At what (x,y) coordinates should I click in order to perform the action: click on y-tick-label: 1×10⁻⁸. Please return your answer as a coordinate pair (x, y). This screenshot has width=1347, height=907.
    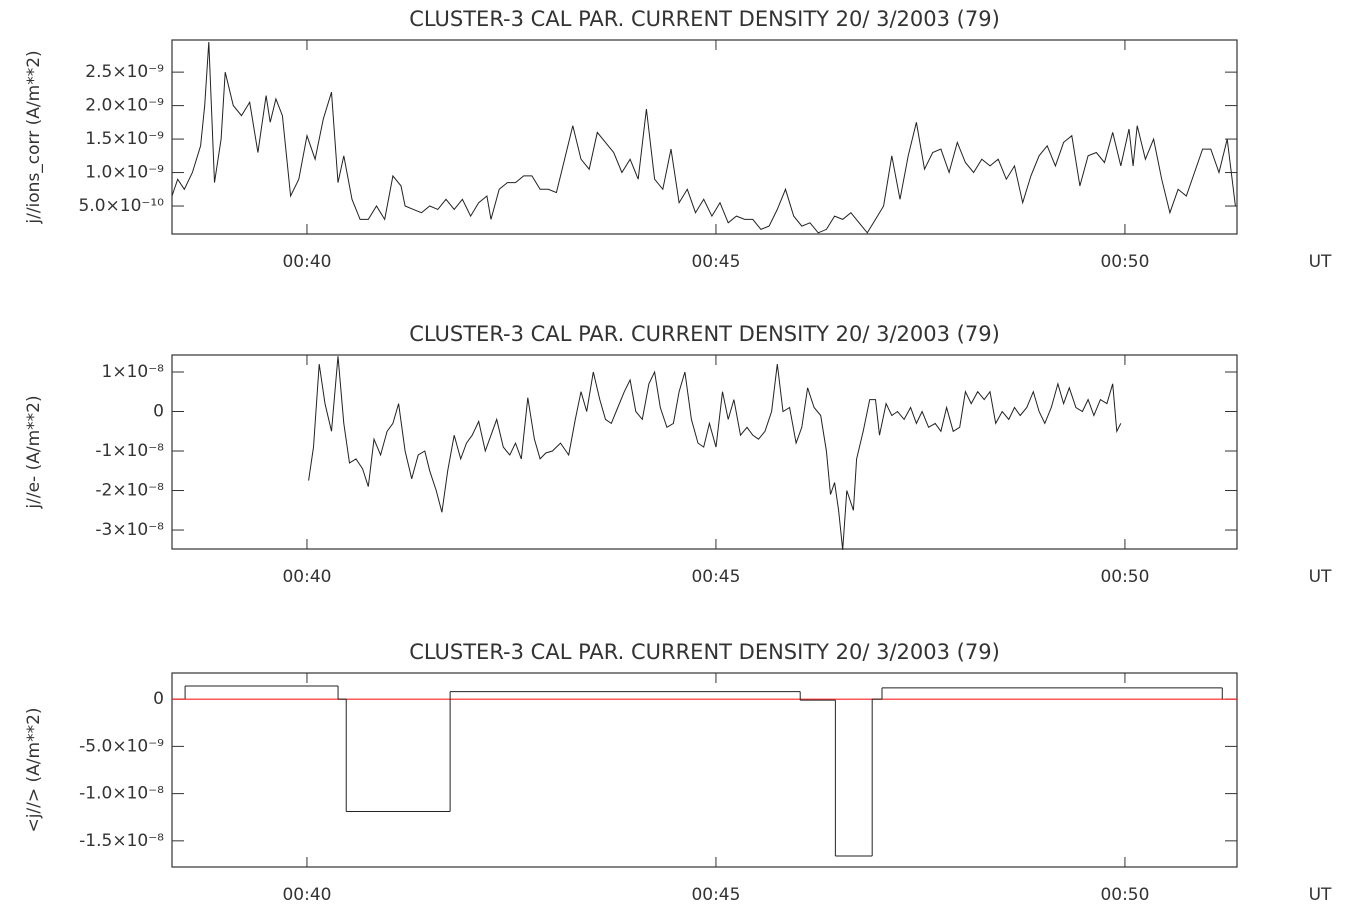
    Looking at the image, I should click on (133, 372).